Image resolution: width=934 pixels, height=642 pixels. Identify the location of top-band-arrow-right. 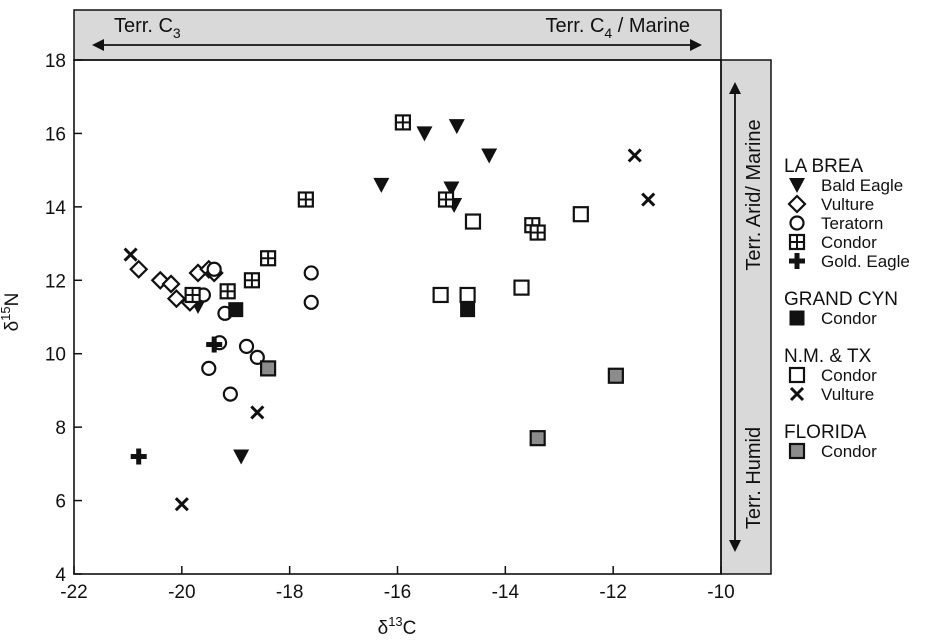
(696, 45).